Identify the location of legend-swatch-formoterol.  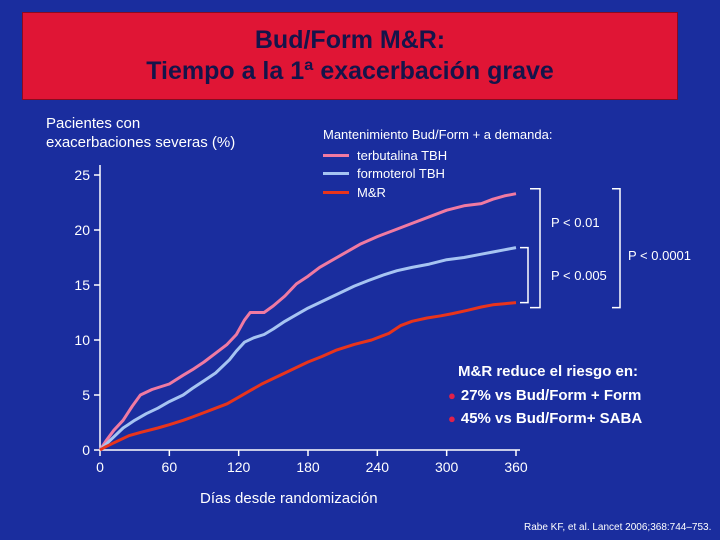
(336, 173).